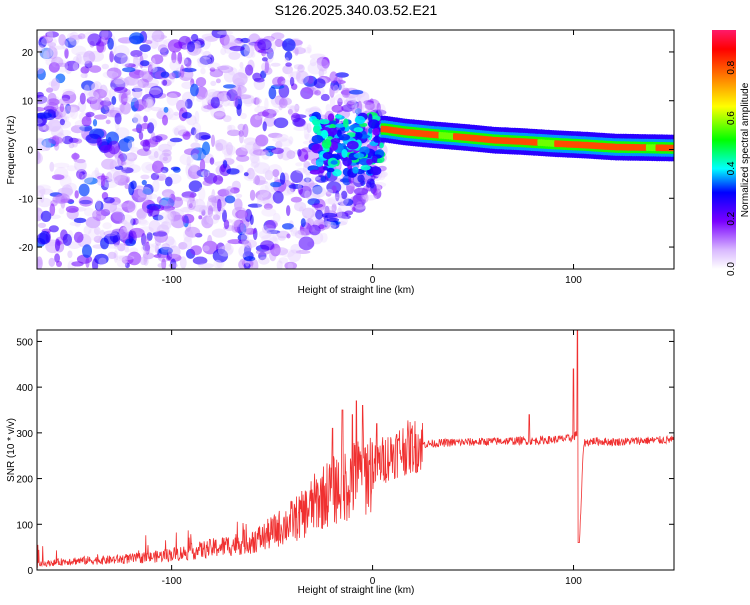  Describe the element at coordinates (430, 134) in the screenshot. I see `ridge-cell` at that location.